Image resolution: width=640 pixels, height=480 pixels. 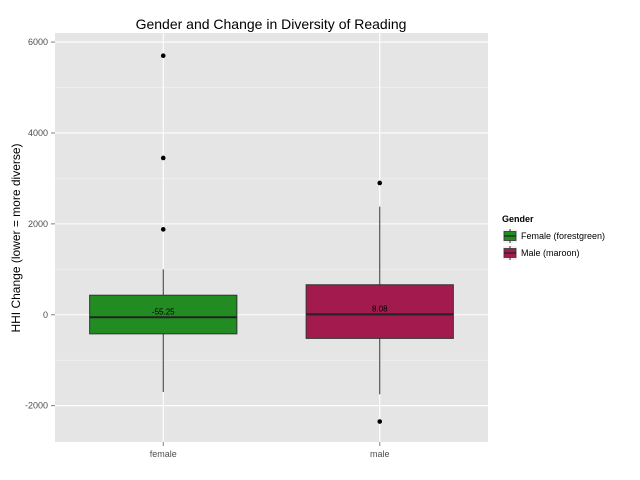 I want to click on box-male: 8.08, so click(x=379, y=302).